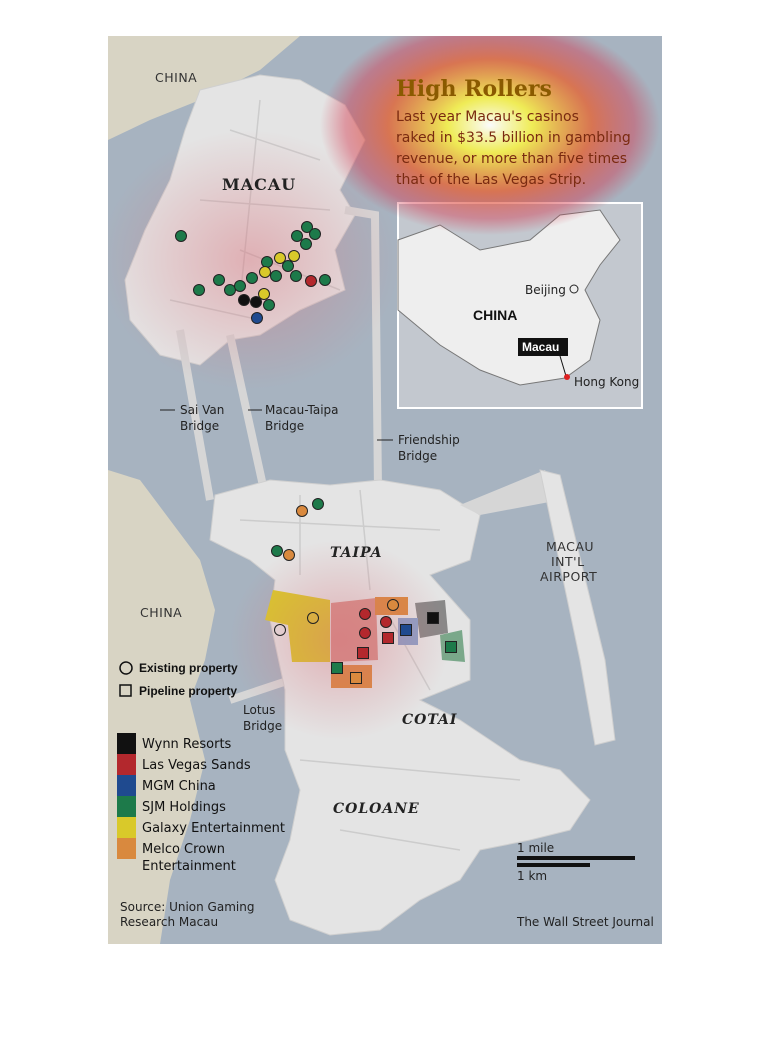 The image size is (770, 1040). Describe the element at coordinates (293, 418) in the screenshot. I see `label-macau-taipa-bridge: Macau-Taipa Bridge` at that location.